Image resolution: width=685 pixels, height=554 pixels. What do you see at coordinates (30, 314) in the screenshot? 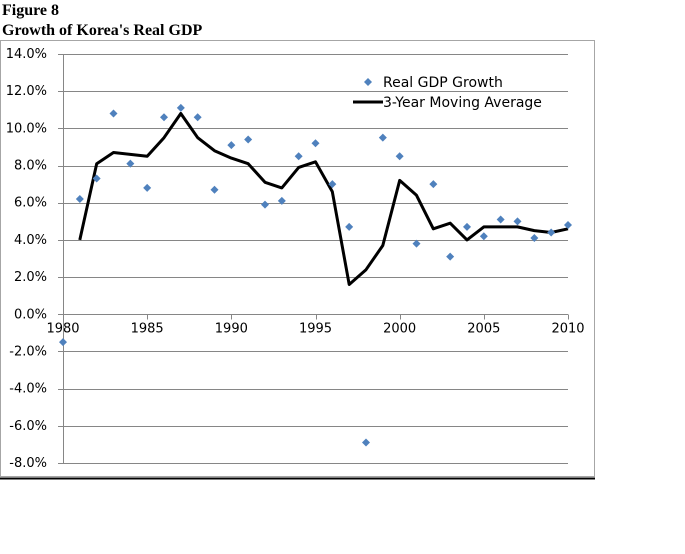
I see `y-tick-label: 0.0%` at bounding box center [30, 314].